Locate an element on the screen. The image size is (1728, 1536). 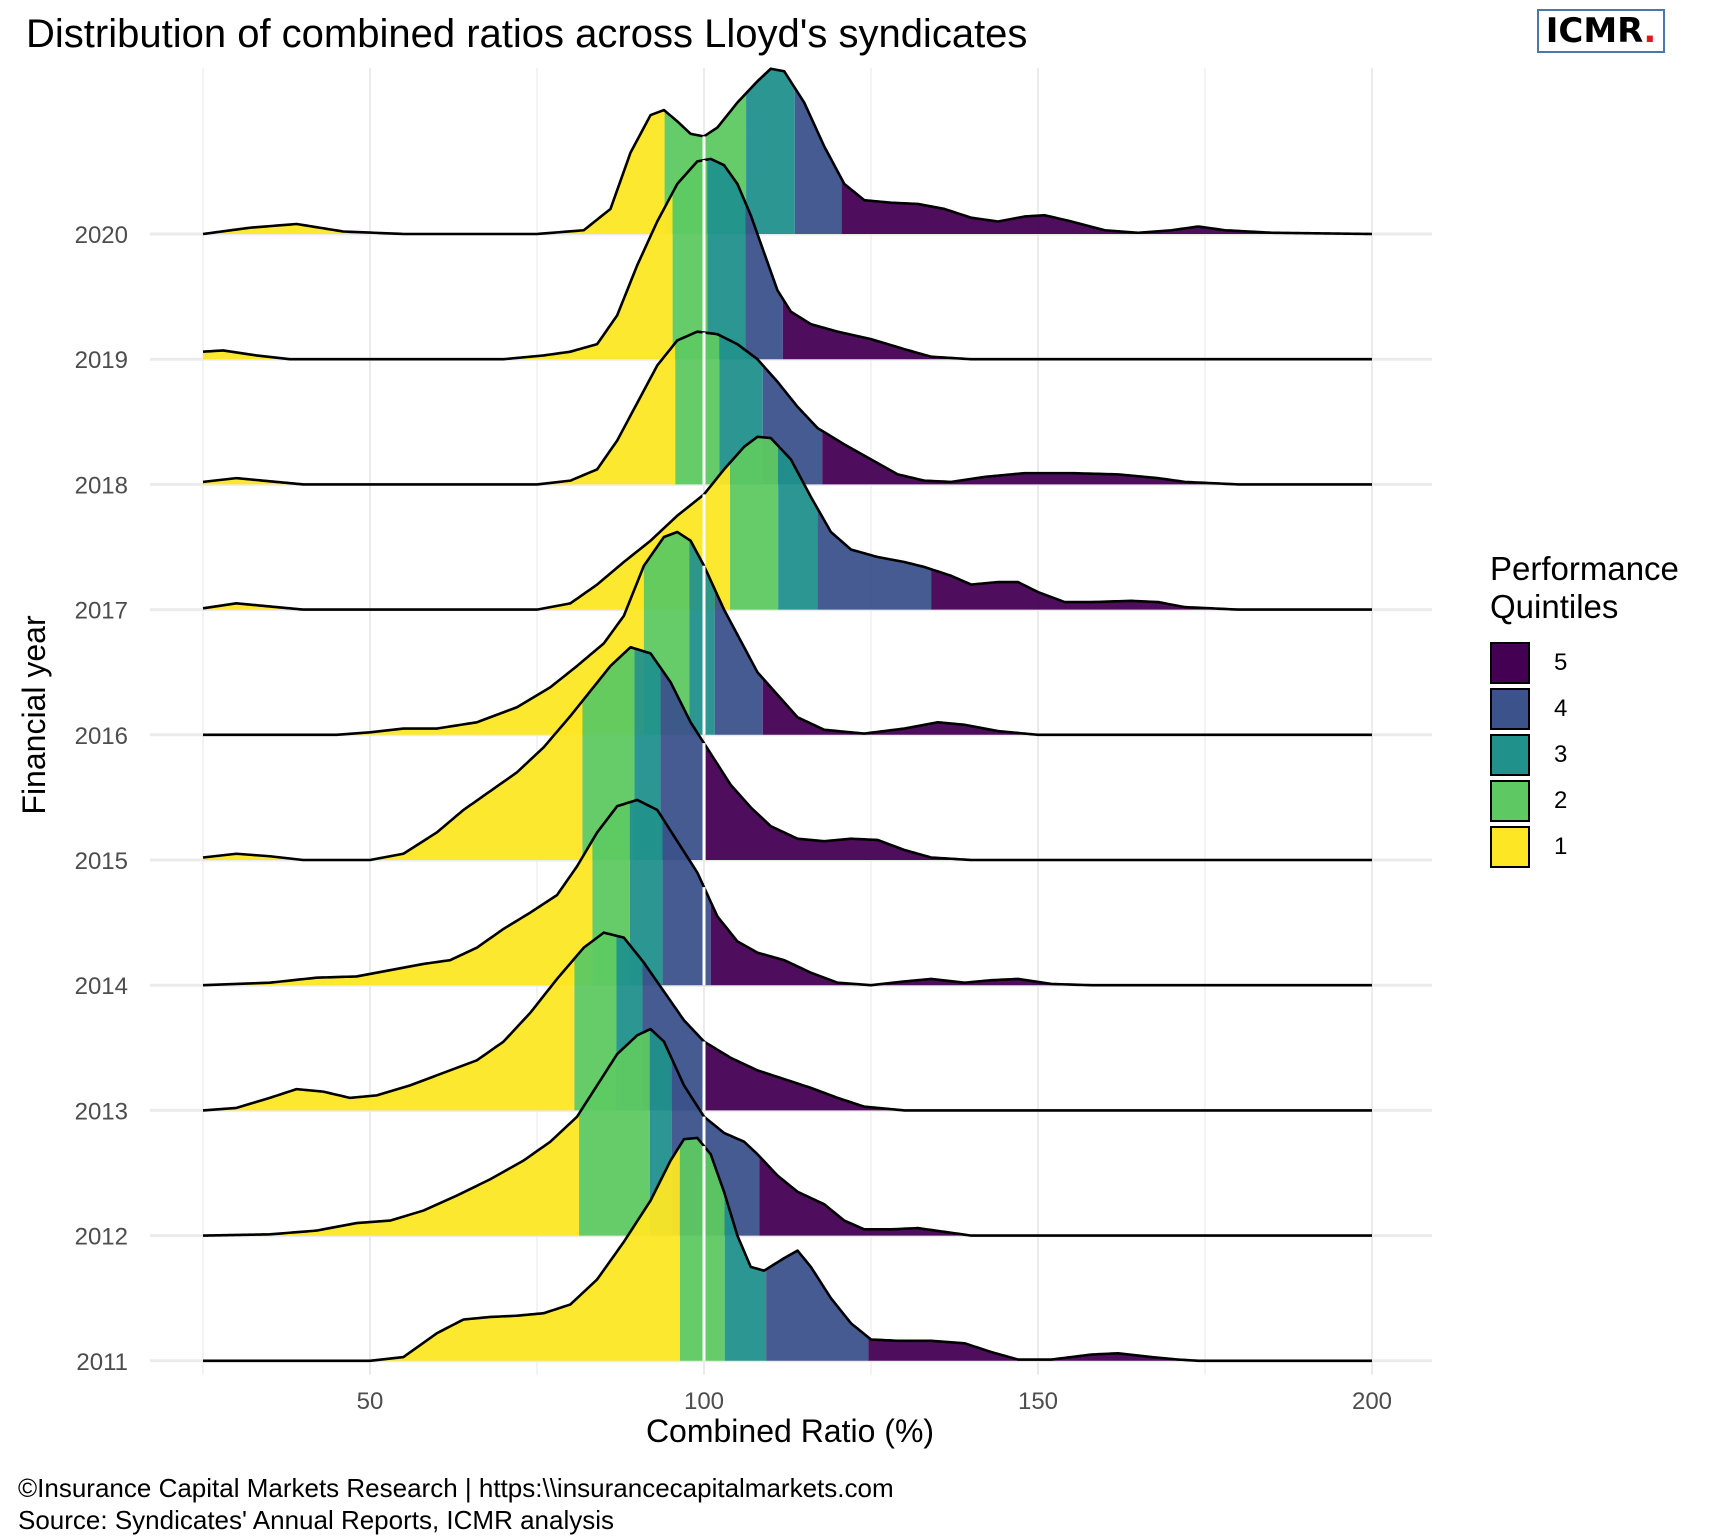
x-axis-ticks: 50 100 150 200 is located at coordinates (874, 1401).